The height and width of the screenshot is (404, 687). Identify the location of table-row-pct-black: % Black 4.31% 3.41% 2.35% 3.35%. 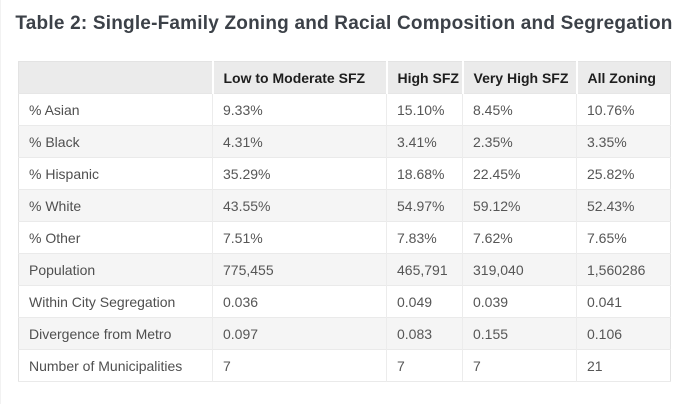
(344, 141).